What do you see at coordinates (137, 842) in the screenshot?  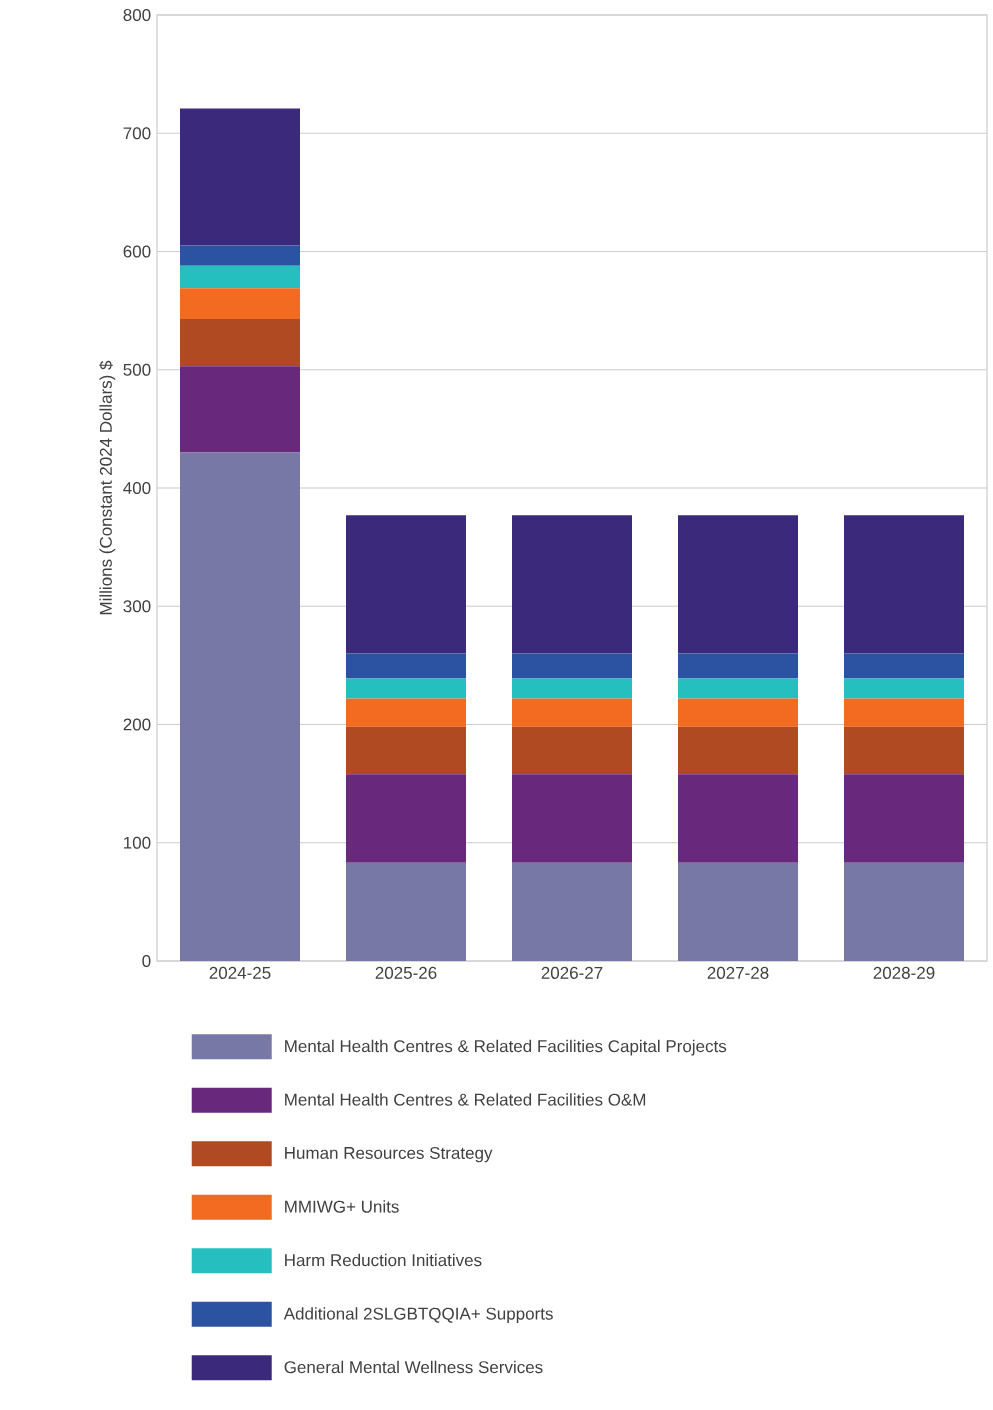 I see `y-tick-label: 100` at bounding box center [137, 842].